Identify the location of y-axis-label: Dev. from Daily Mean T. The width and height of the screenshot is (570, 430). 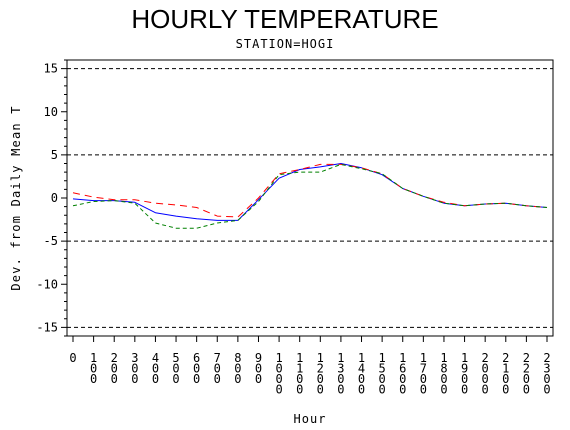
(16, 197).